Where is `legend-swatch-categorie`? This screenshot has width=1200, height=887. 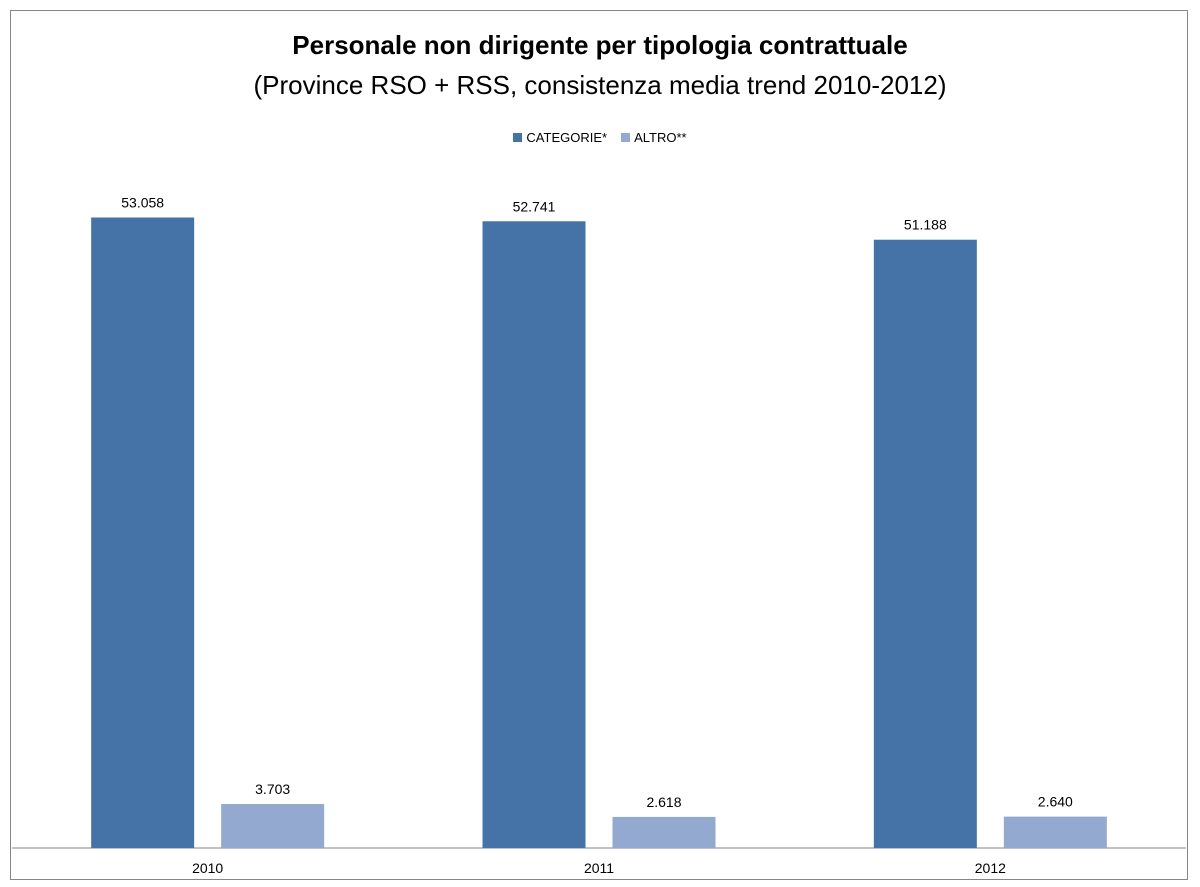 legend-swatch-categorie is located at coordinates (518, 137).